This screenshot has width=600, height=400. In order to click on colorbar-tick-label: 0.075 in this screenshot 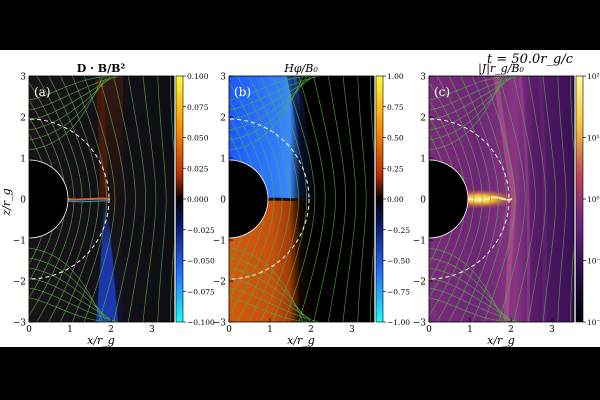, I will do `click(198, 107)`.